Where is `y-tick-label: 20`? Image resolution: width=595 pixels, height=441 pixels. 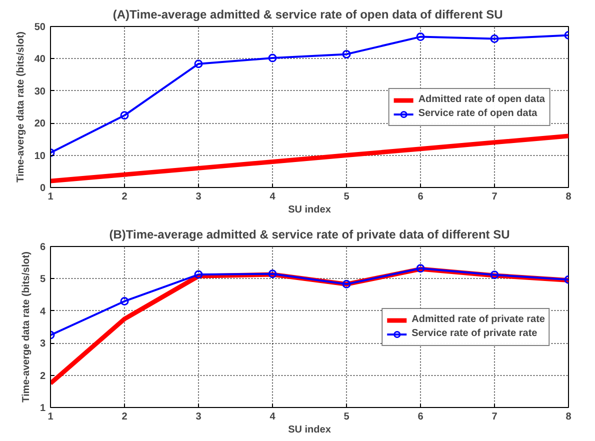 y-tick-label: 20 is located at coordinates (40, 124).